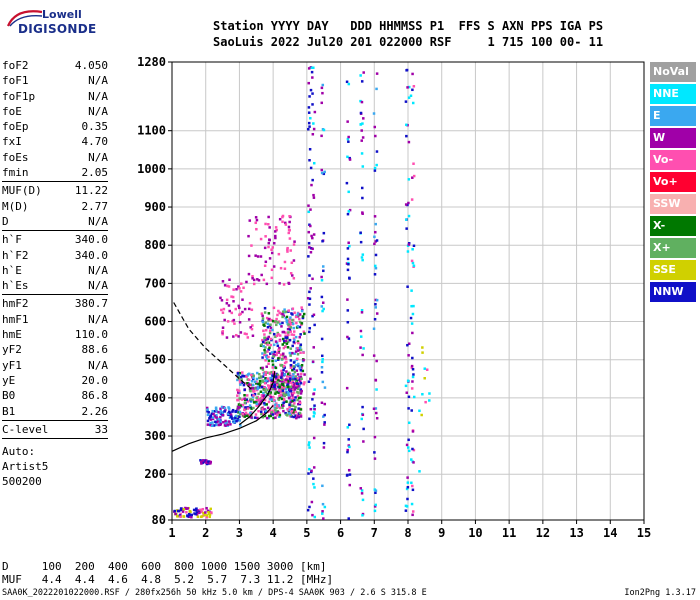 The height and width of the screenshot is (600, 700). What do you see at coordinates (25, 466) in the screenshot?
I see `autoscaling-info: Auto: Artist5 500200` at bounding box center [25, 466].